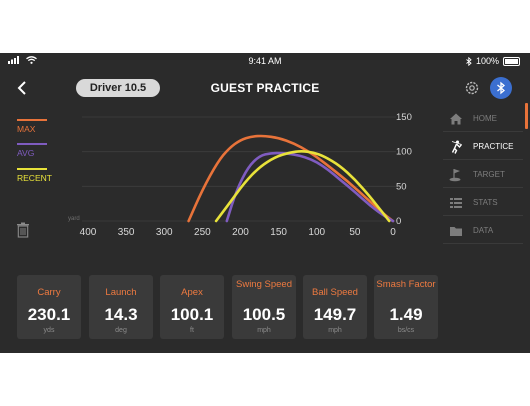  What do you see at coordinates (118, 88) in the screenshot?
I see `club-selector-button: Driver 10.5` at bounding box center [118, 88].